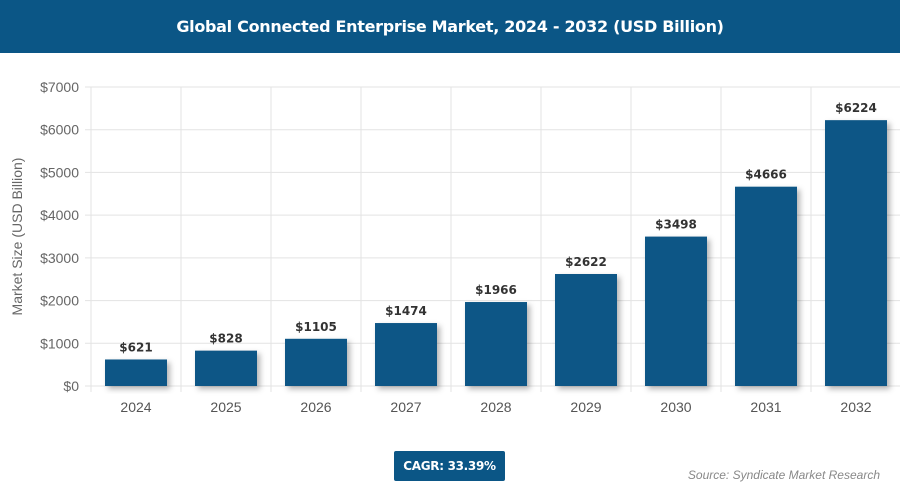  I want to click on data-label: $6224, so click(856, 108).